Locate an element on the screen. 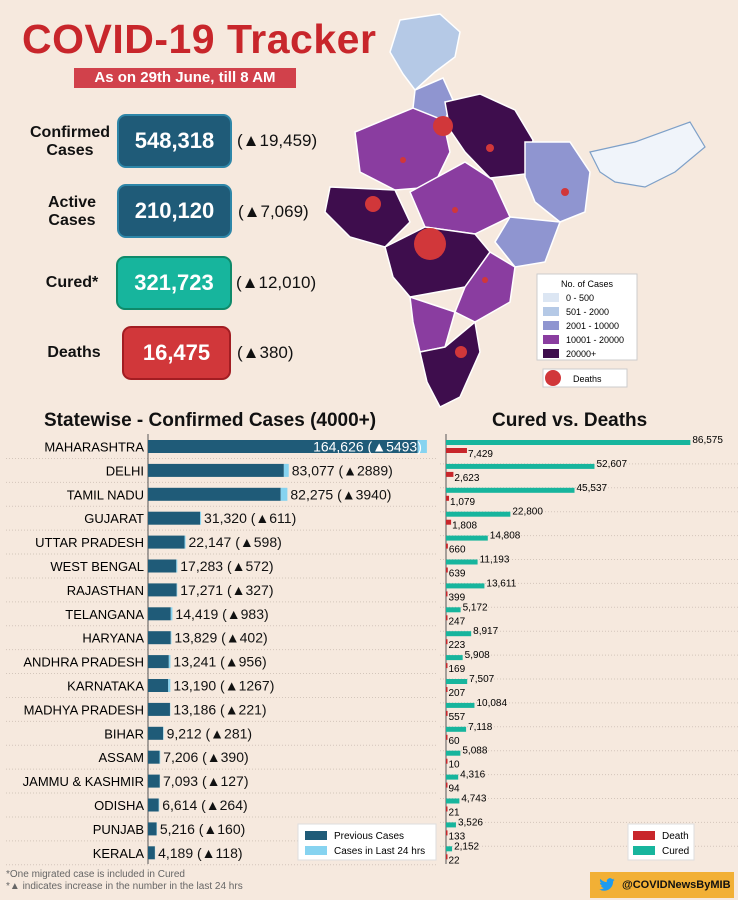  state-label-tamil-nadu: TAMIL NADU is located at coordinates (105, 494).